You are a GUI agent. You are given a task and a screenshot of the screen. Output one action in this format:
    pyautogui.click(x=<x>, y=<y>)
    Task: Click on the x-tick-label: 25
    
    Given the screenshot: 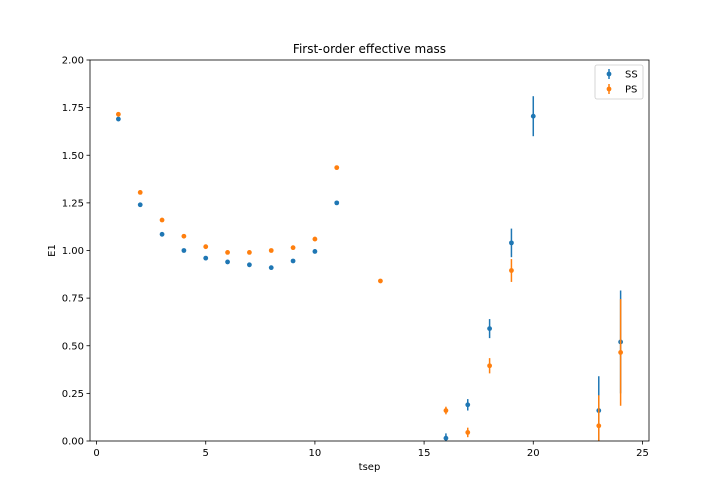 What is the action you would take?
    pyautogui.click(x=642, y=453)
    